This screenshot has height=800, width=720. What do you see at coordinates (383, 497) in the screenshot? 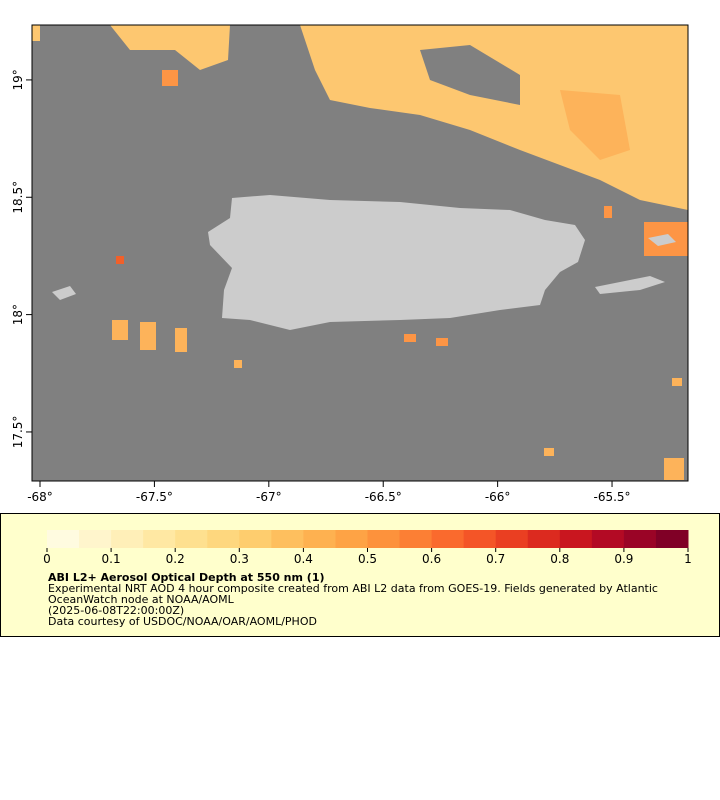
I see `x-tick-label: -66.5°` at bounding box center [383, 497].